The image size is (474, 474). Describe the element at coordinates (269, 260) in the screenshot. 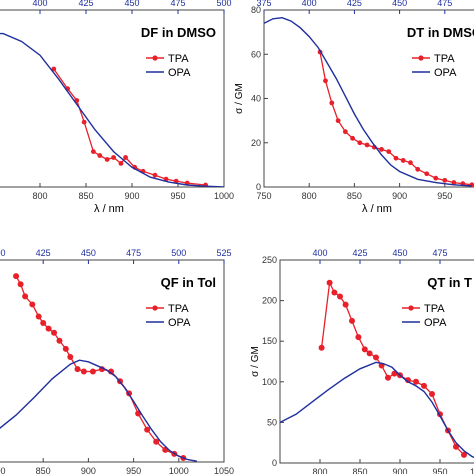

I see `y-tick-label: 250` at that location.